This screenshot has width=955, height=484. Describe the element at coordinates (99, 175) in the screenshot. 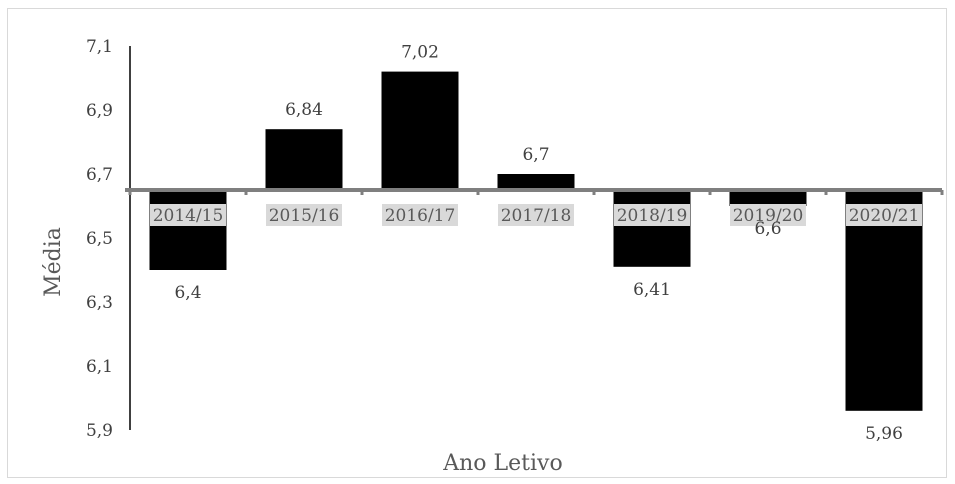

I see `y-tick-label: 6,7` at that location.